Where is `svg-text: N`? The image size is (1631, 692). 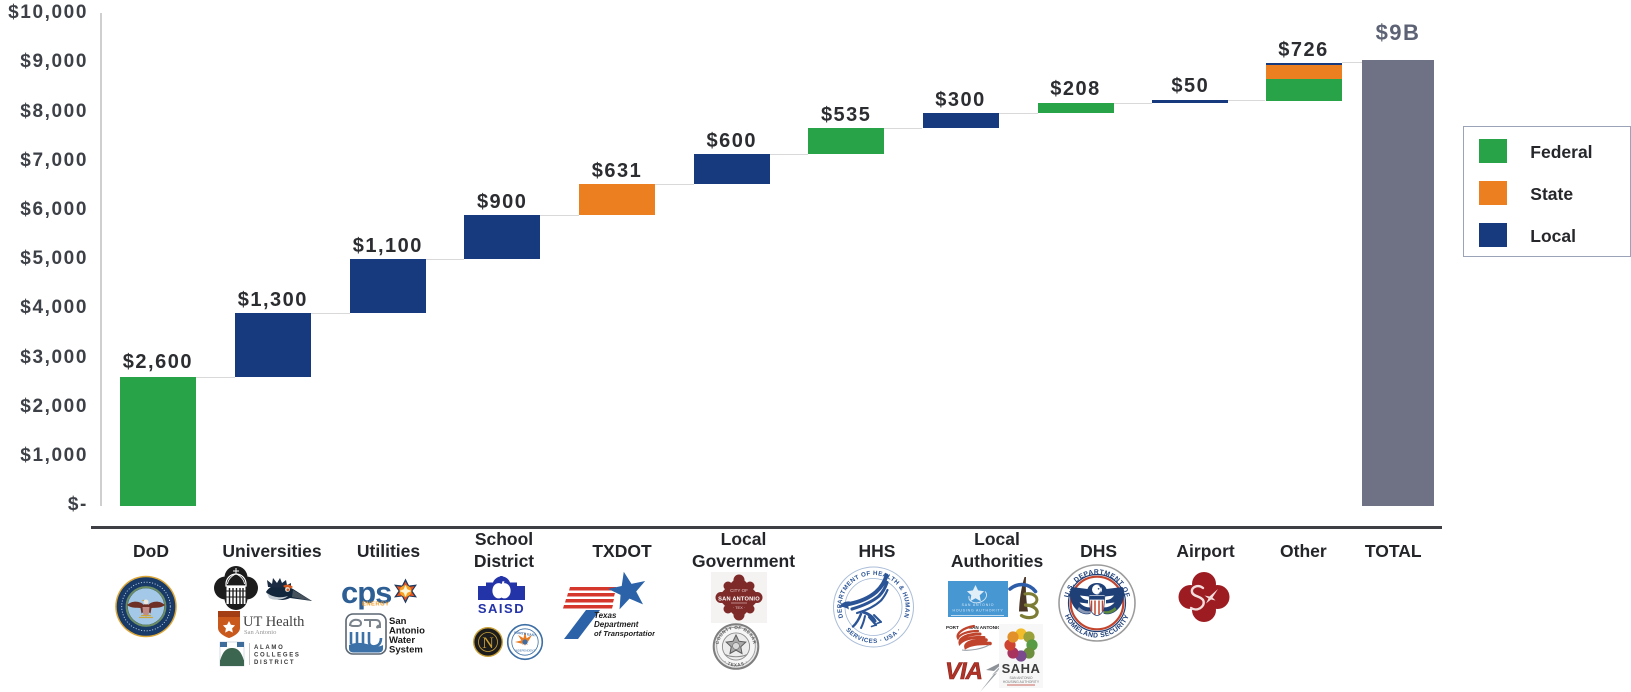 svg-text: N is located at coordinates (488, 643).